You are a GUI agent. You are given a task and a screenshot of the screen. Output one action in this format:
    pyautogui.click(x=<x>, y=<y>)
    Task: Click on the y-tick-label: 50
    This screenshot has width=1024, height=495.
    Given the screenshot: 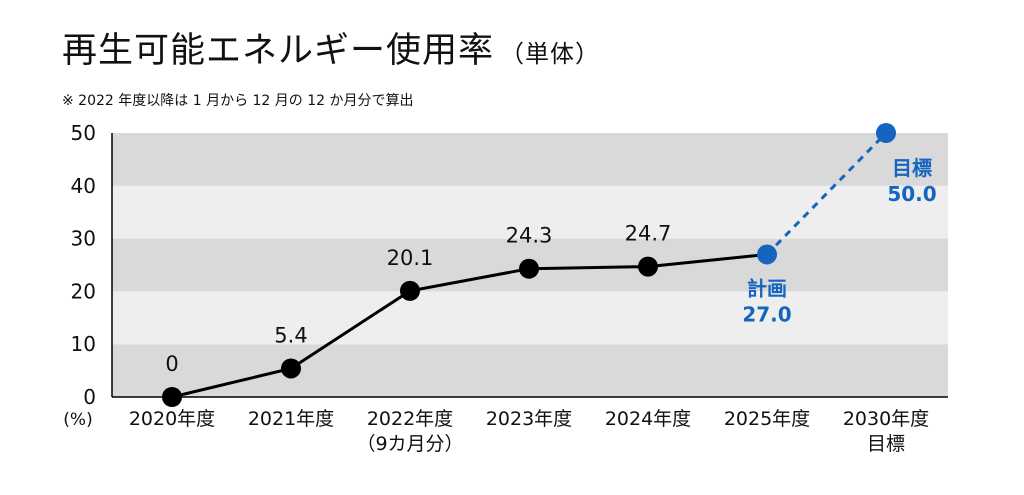 What is the action you would take?
    pyautogui.click(x=83, y=133)
    